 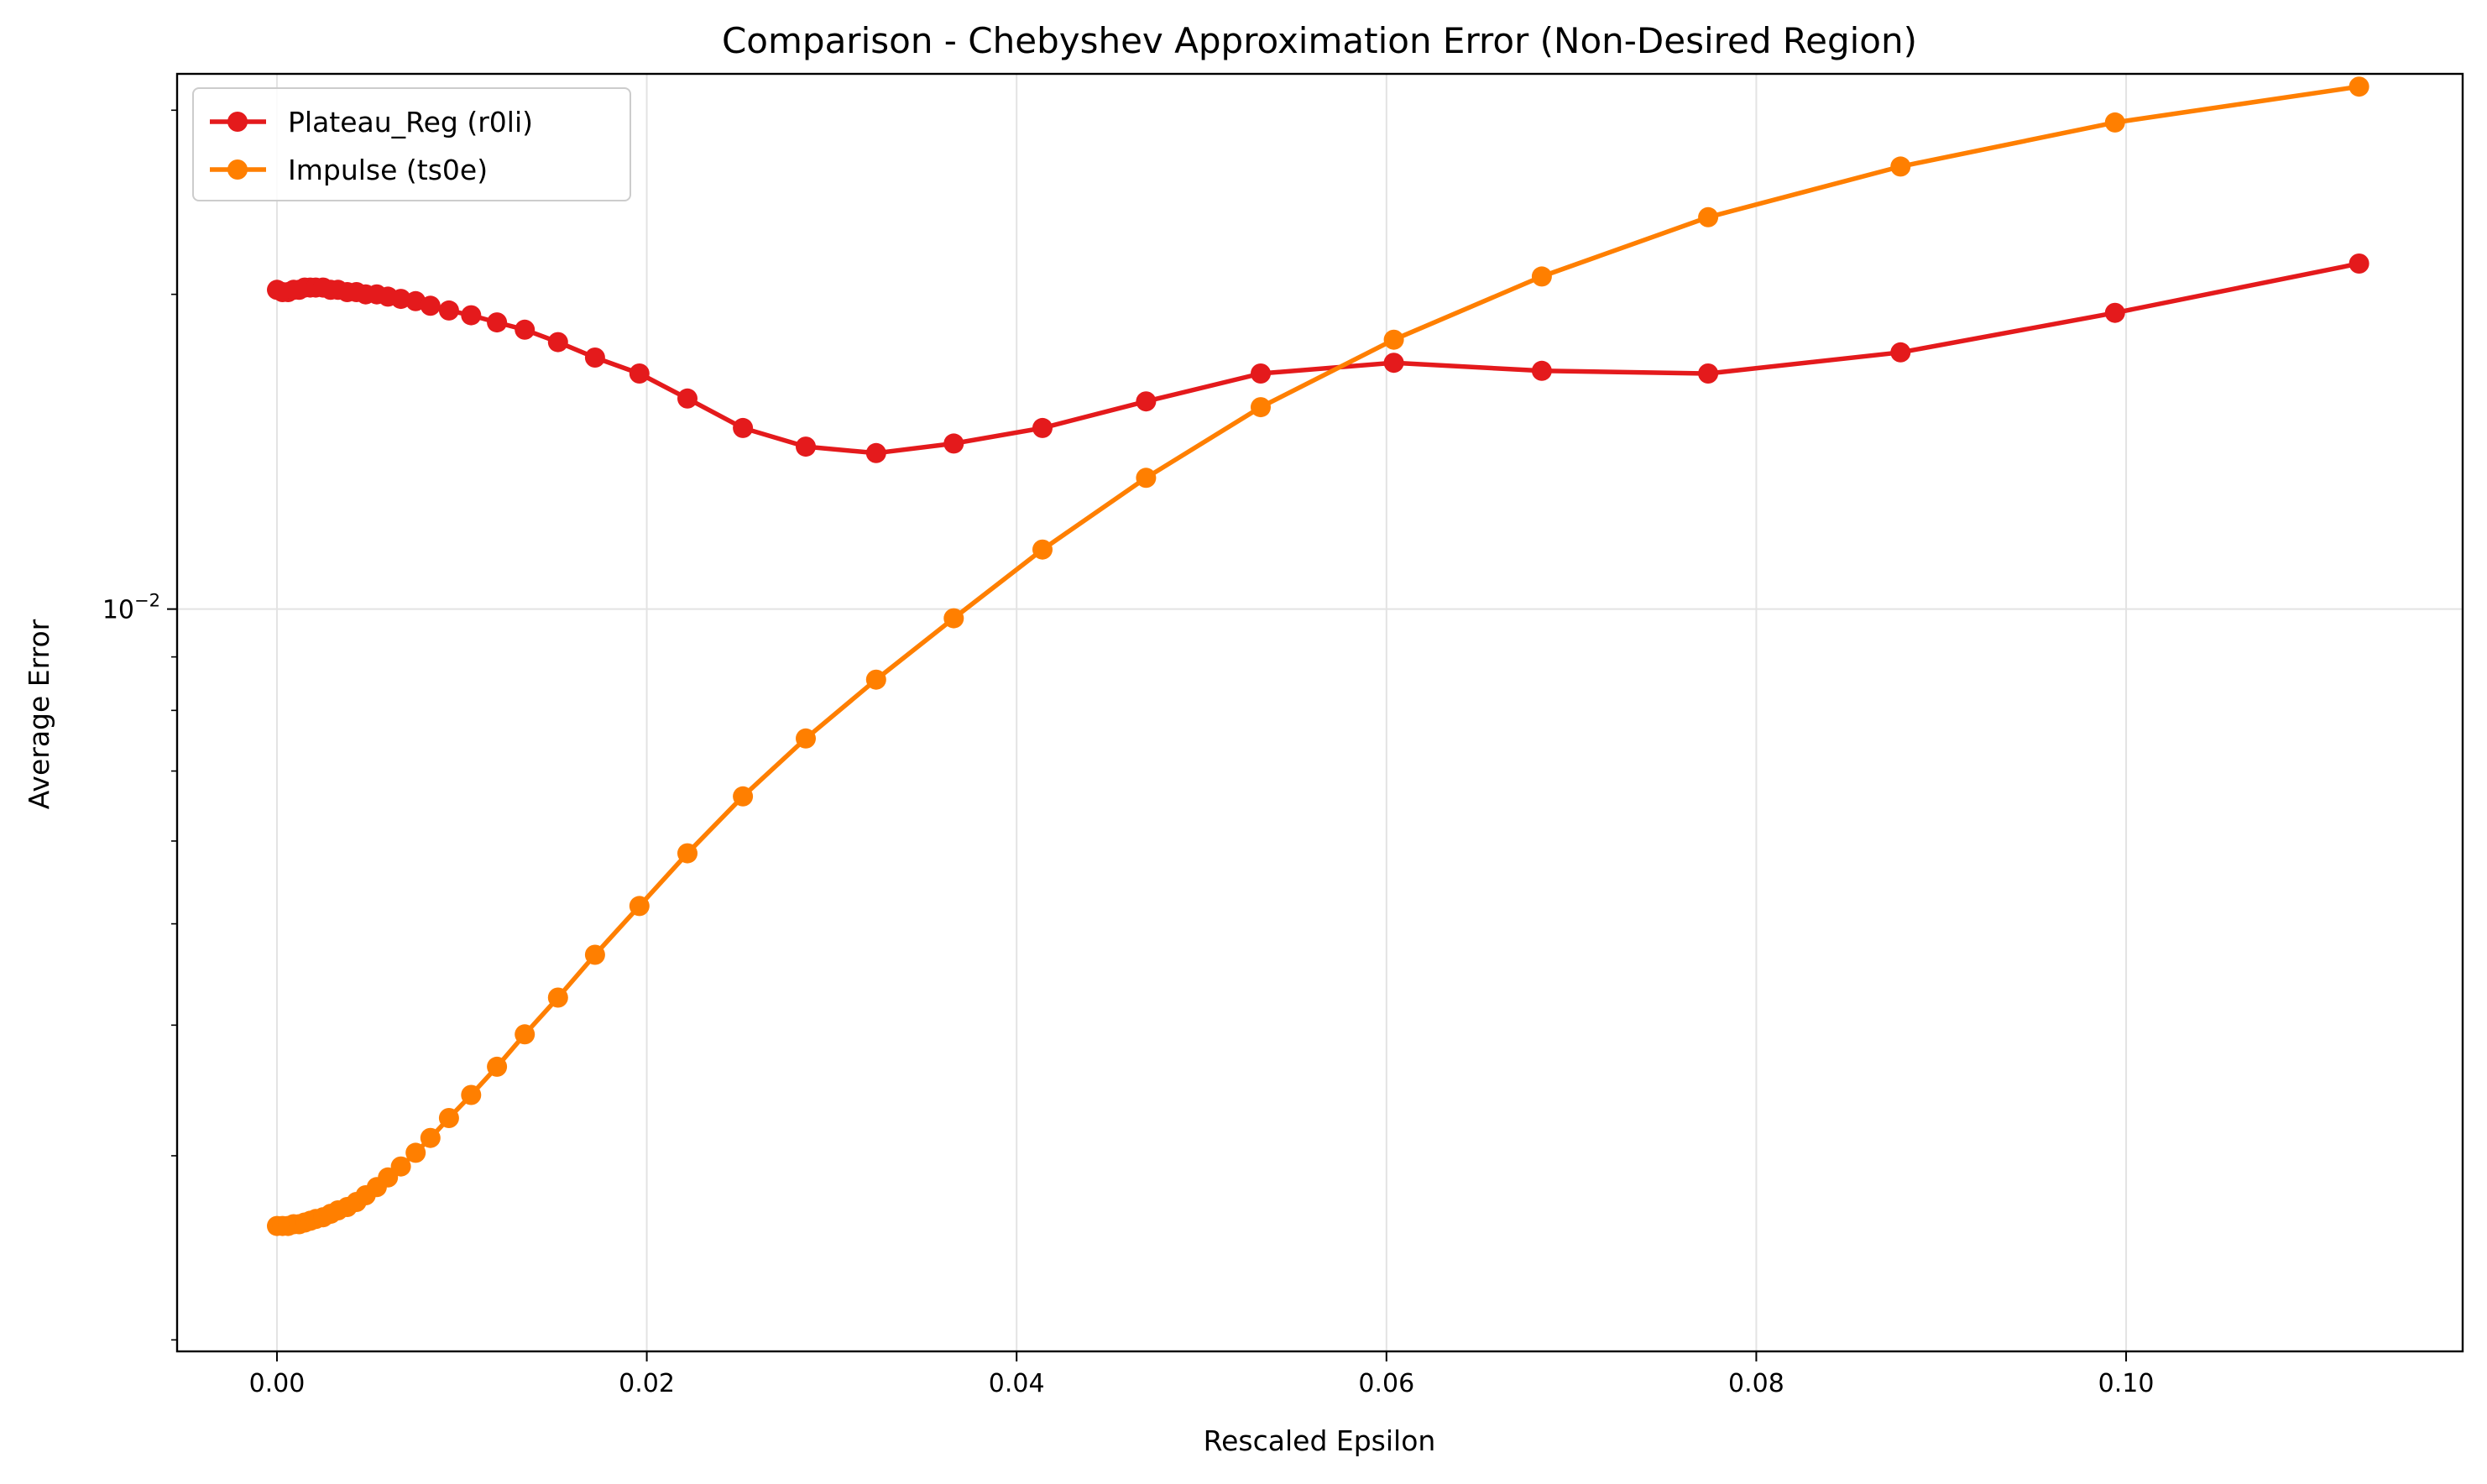 What do you see at coordinates (39, 714) in the screenshot?
I see `y-axis-label: Average Error` at bounding box center [39, 714].